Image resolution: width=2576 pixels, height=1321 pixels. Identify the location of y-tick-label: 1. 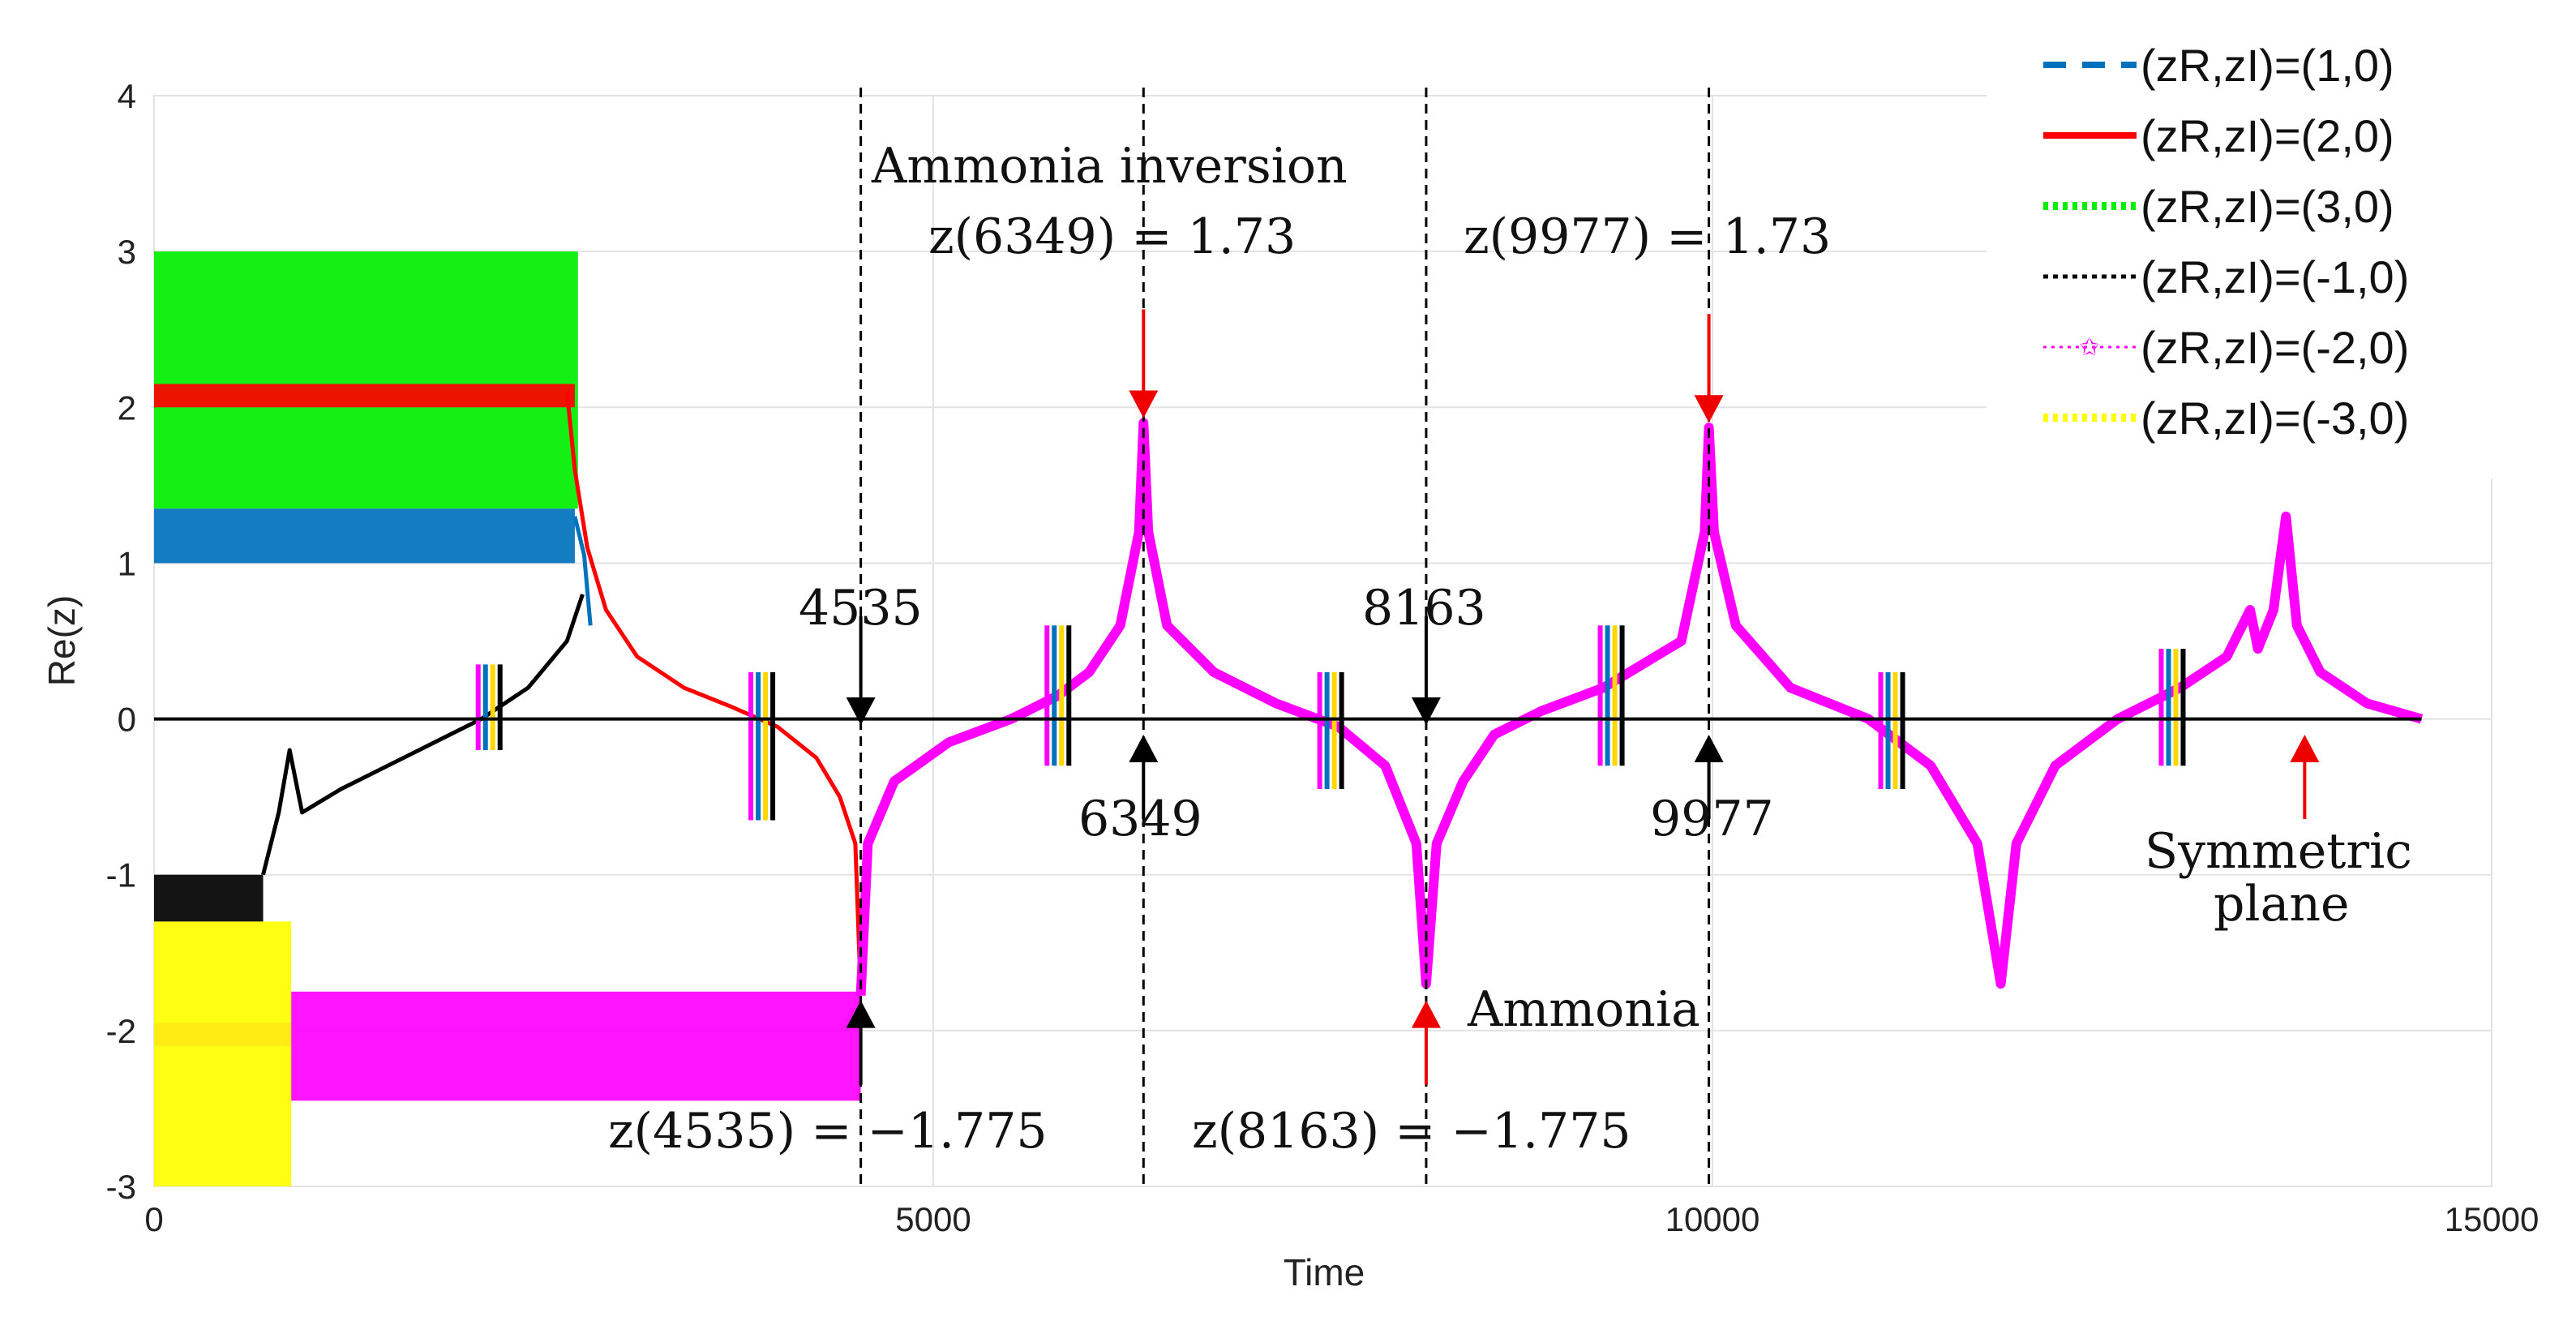
(127, 563).